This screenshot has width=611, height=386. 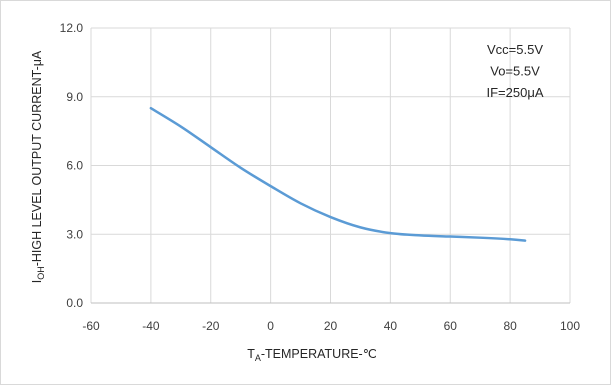 What do you see at coordinates (258, 358) in the screenshot?
I see `x-axis-title-sub: A` at bounding box center [258, 358].